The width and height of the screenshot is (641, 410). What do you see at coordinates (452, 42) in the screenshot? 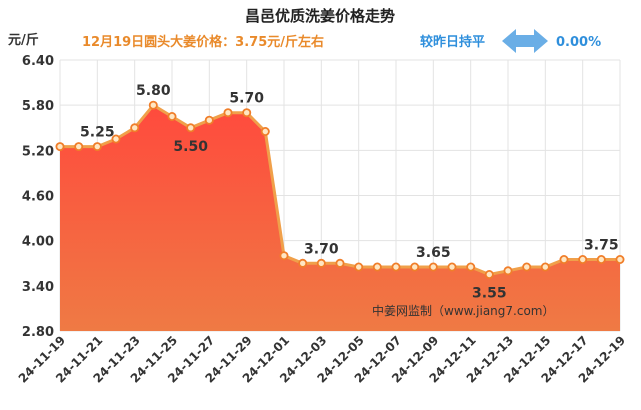
I see `compare-label: 较昨日持平` at bounding box center [452, 42].